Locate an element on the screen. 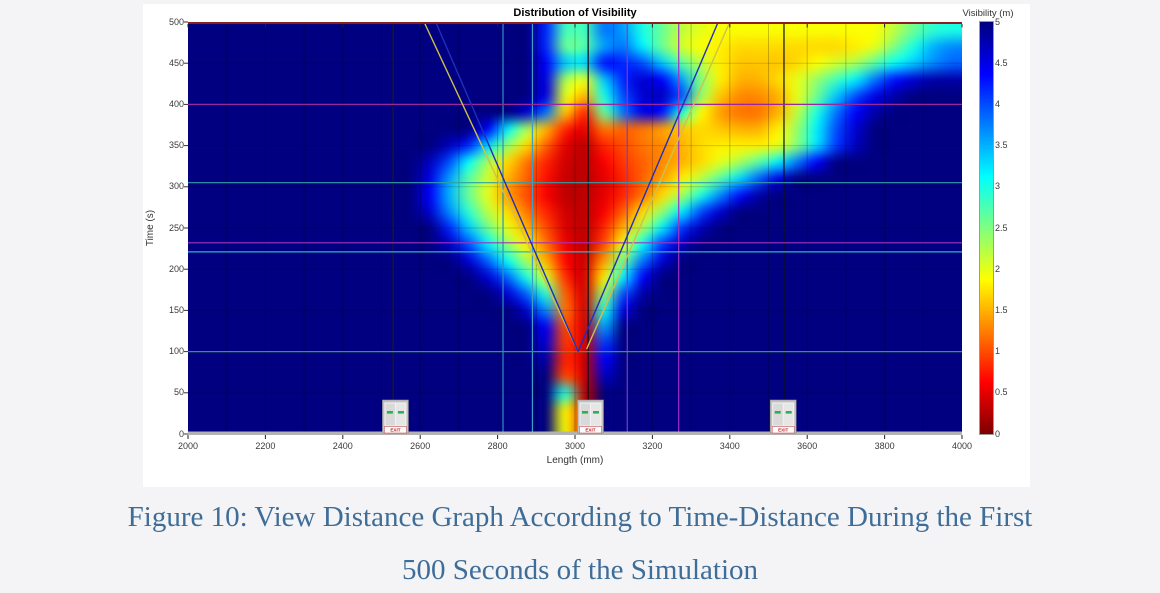  colorbar-tick-label: 2.5 is located at coordinates (1001, 227).